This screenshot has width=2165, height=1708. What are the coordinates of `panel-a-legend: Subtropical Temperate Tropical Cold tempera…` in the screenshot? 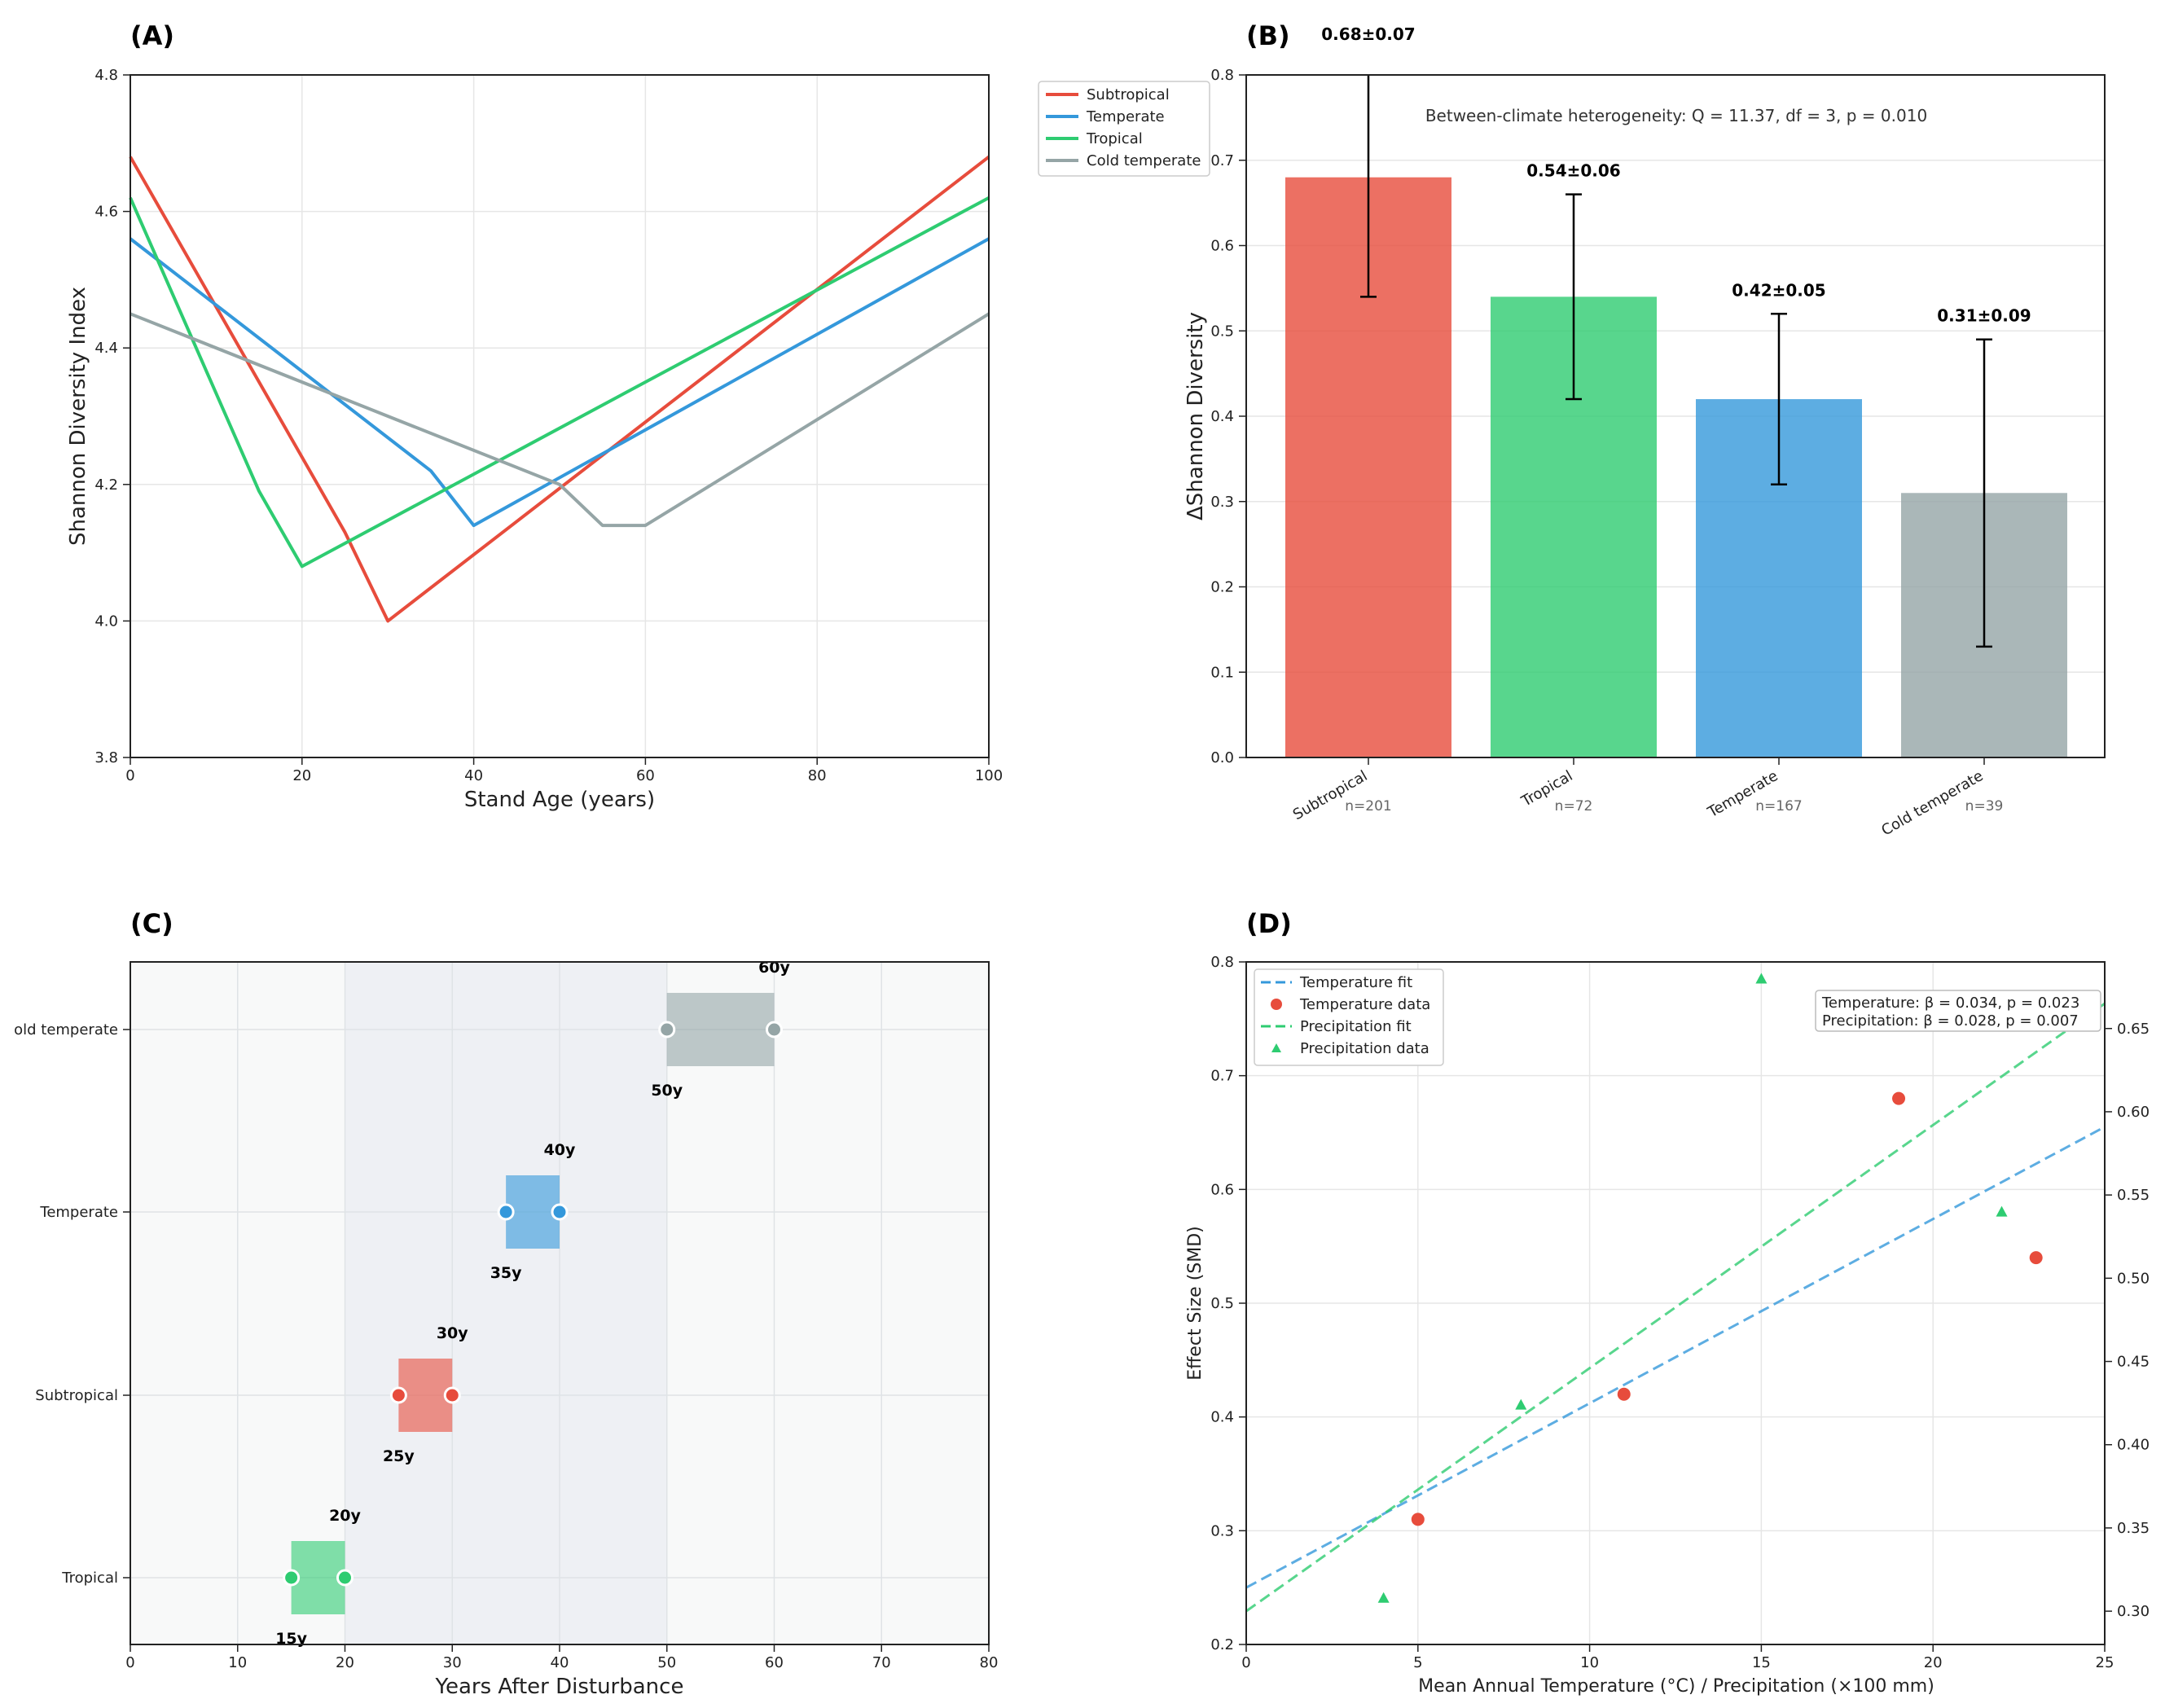 It's located at (1124, 129).